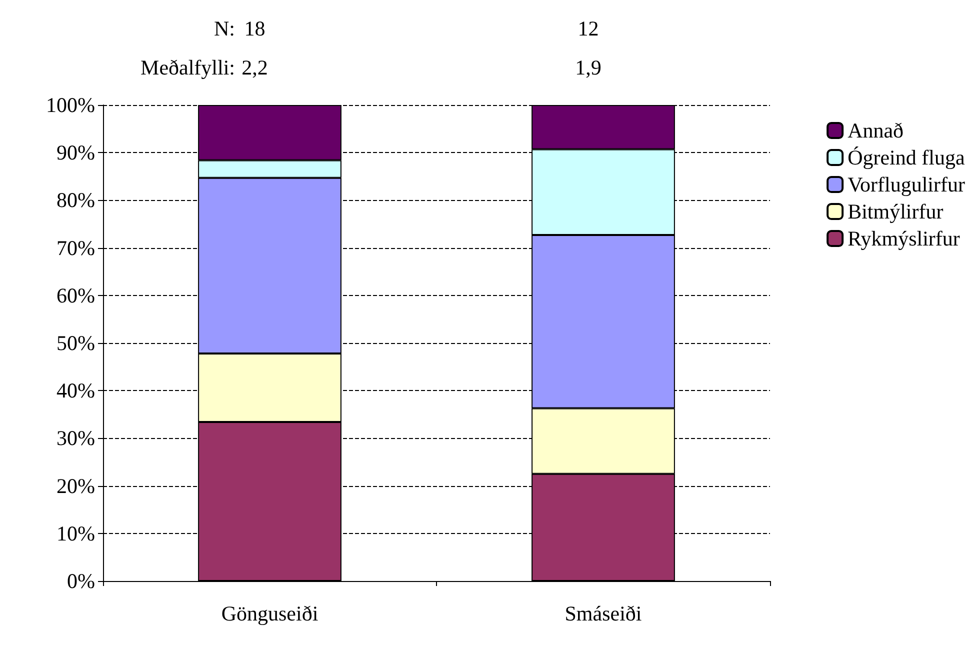  What do you see at coordinates (75, 152) in the screenshot?
I see `y-tick-label: 90%` at bounding box center [75, 152].